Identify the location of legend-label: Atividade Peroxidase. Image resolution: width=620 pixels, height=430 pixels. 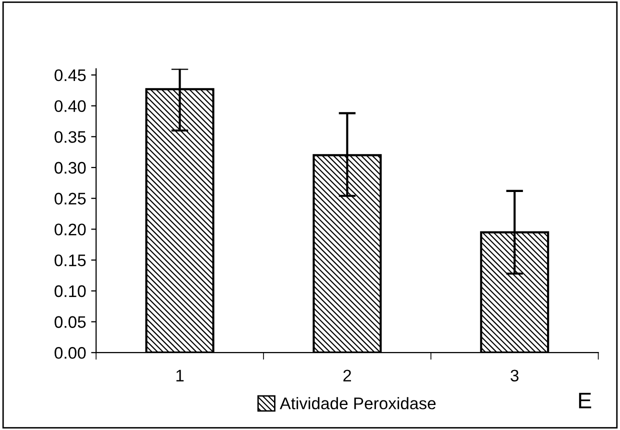
(358, 403).